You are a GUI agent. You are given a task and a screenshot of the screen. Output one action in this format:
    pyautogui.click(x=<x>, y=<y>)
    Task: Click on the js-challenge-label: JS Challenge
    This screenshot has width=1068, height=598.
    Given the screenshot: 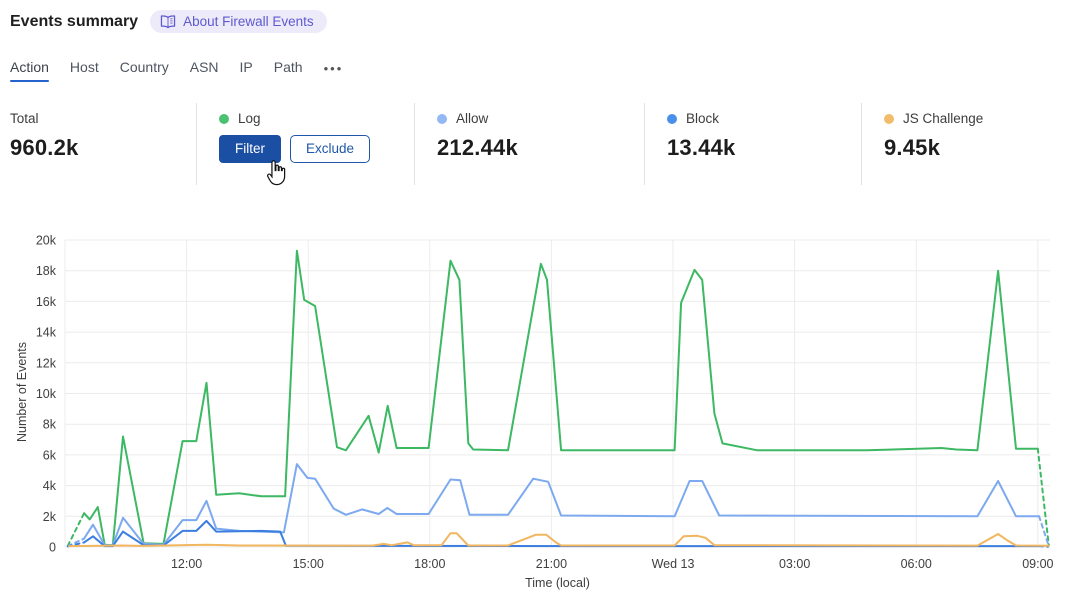 What is the action you would take?
    pyautogui.click(x=943, y=118)
    